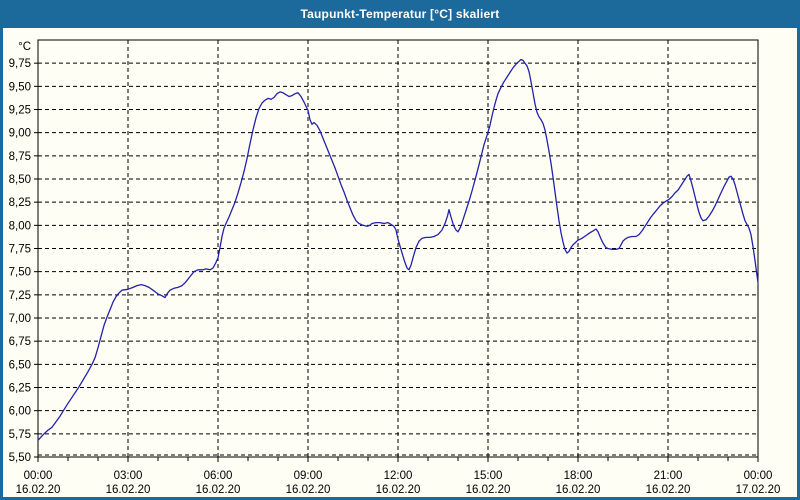 This screenshot has height=500, width=800. Describe the element at coordinates (20, 226) in the screenshot. I see `y-tick-label: 8,00` at that location.